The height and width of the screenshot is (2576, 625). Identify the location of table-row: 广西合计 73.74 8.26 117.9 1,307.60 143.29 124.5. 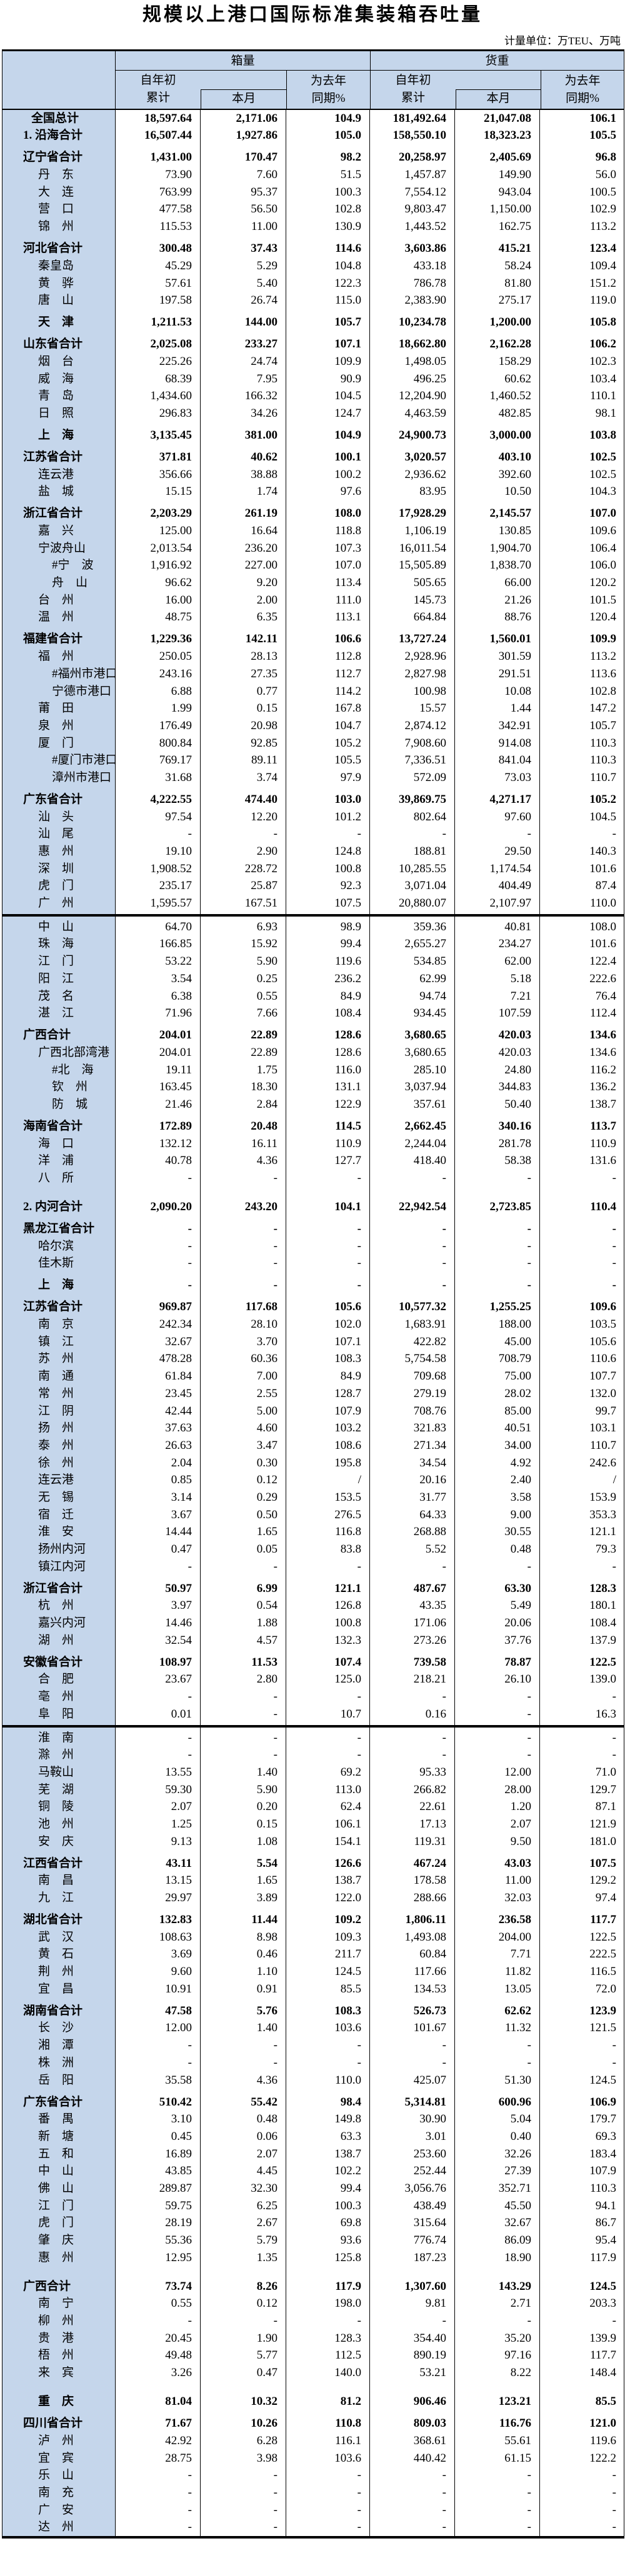
(313, 2280).